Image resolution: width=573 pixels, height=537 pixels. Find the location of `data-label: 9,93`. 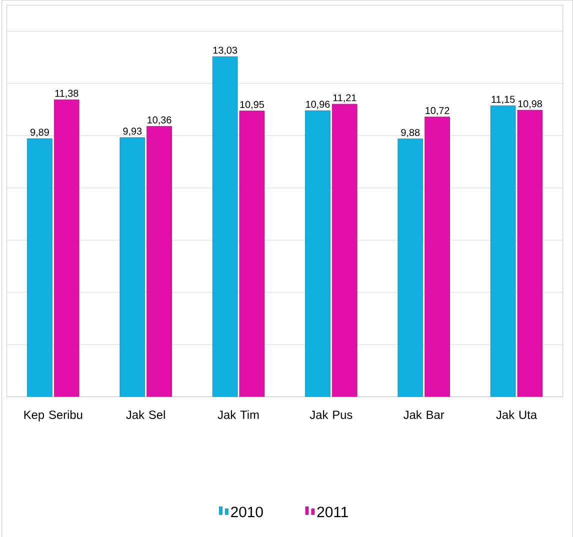

data-label: 9,93 is located at coordinates (132, 131).